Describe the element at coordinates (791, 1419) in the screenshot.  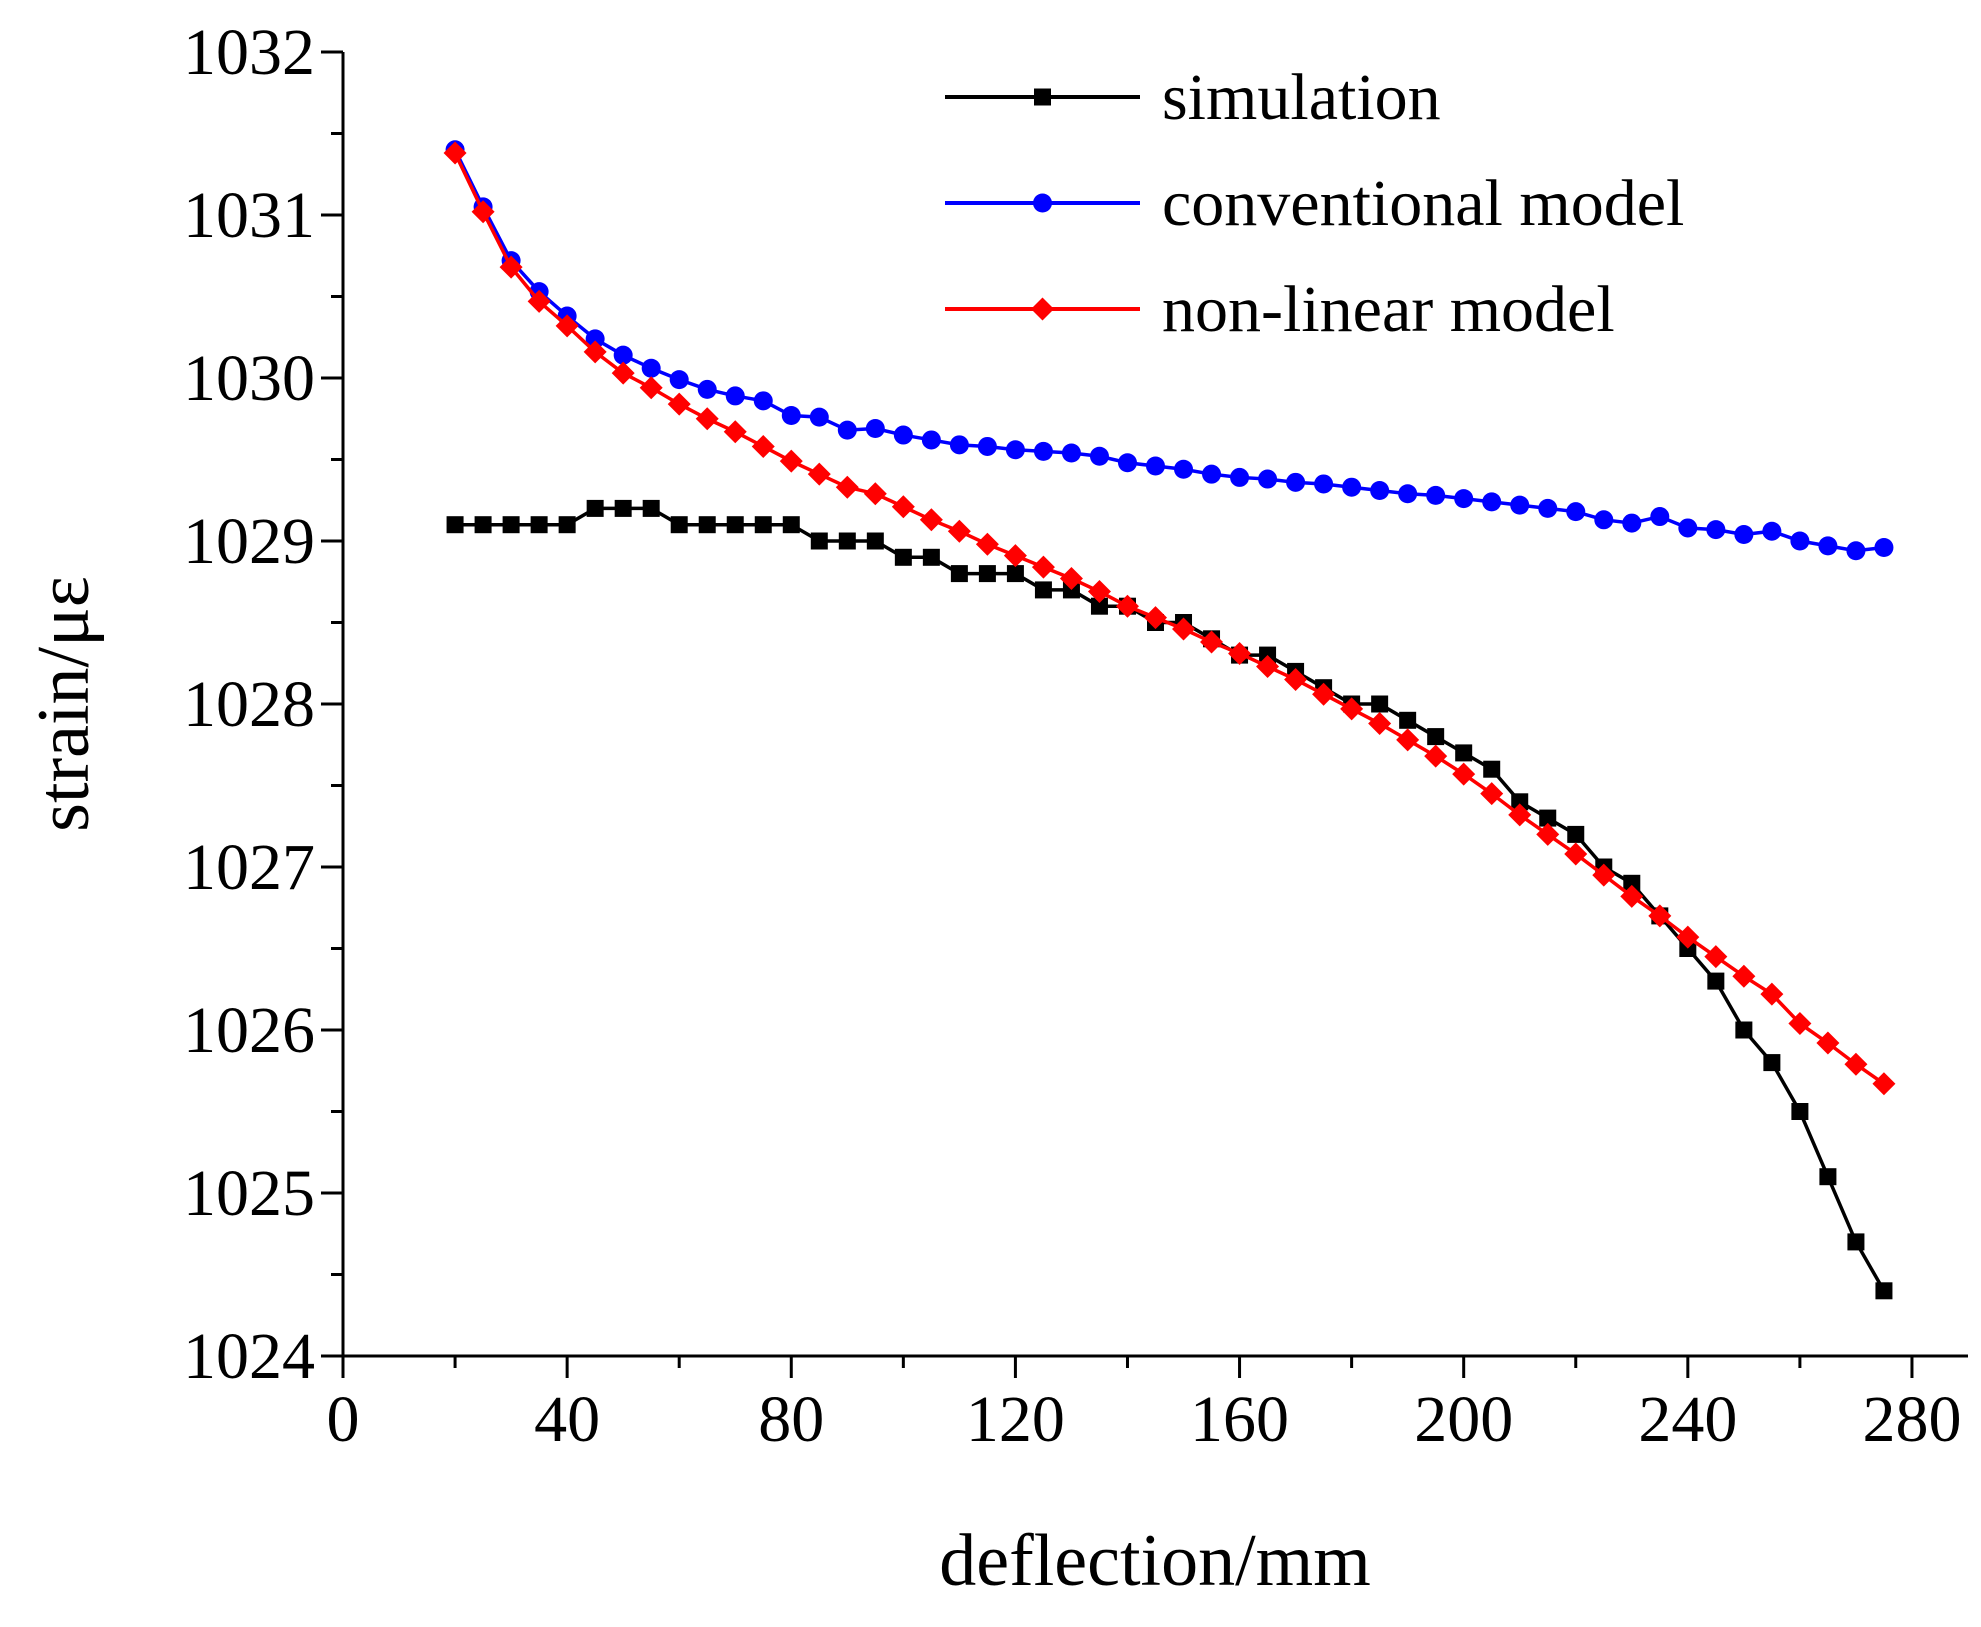
I see `x-tick-label: 80` at that location.